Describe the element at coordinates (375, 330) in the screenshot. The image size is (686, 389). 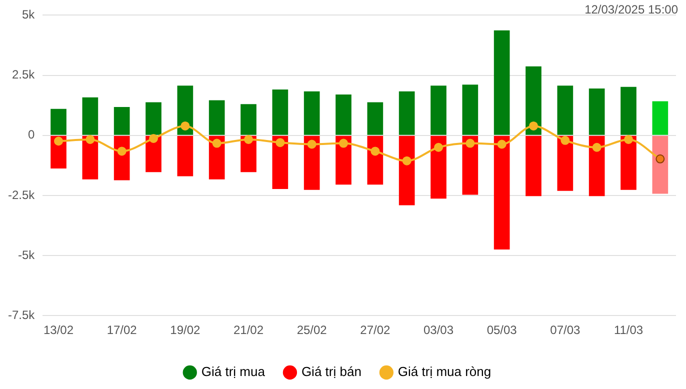
I see `x-tick-label: 27/02` at that location.